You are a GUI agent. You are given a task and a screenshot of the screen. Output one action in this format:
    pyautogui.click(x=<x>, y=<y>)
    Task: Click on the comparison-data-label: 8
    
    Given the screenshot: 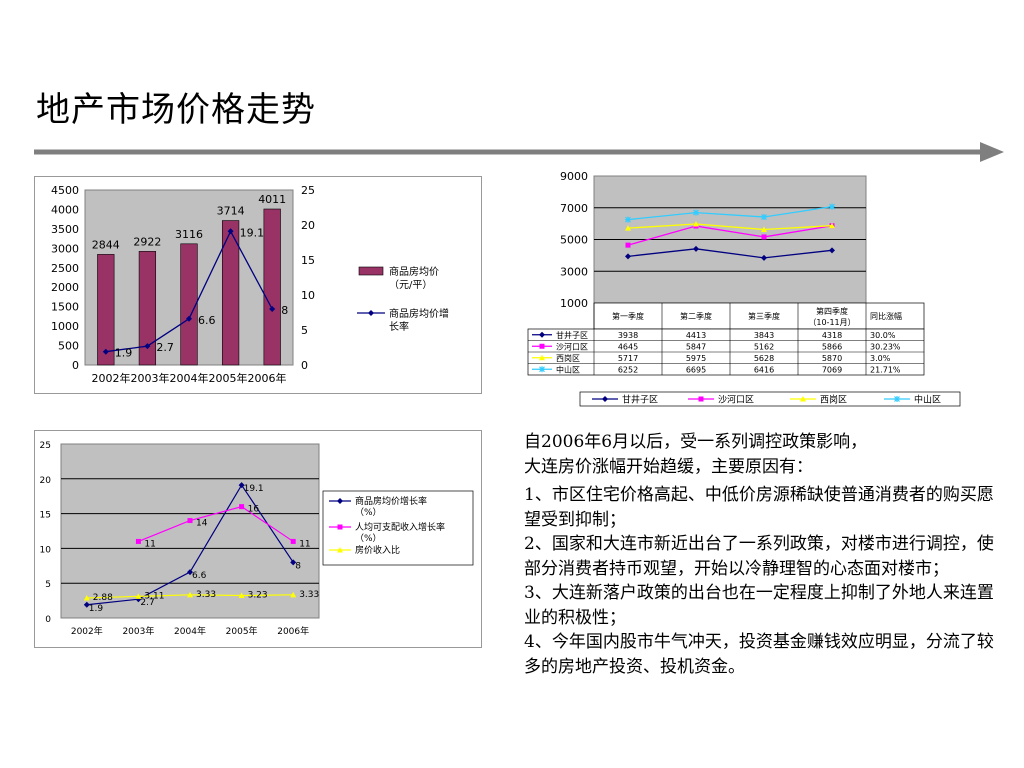 What is the action you would take?
    pyautogui.click(x=298, y=566)
    